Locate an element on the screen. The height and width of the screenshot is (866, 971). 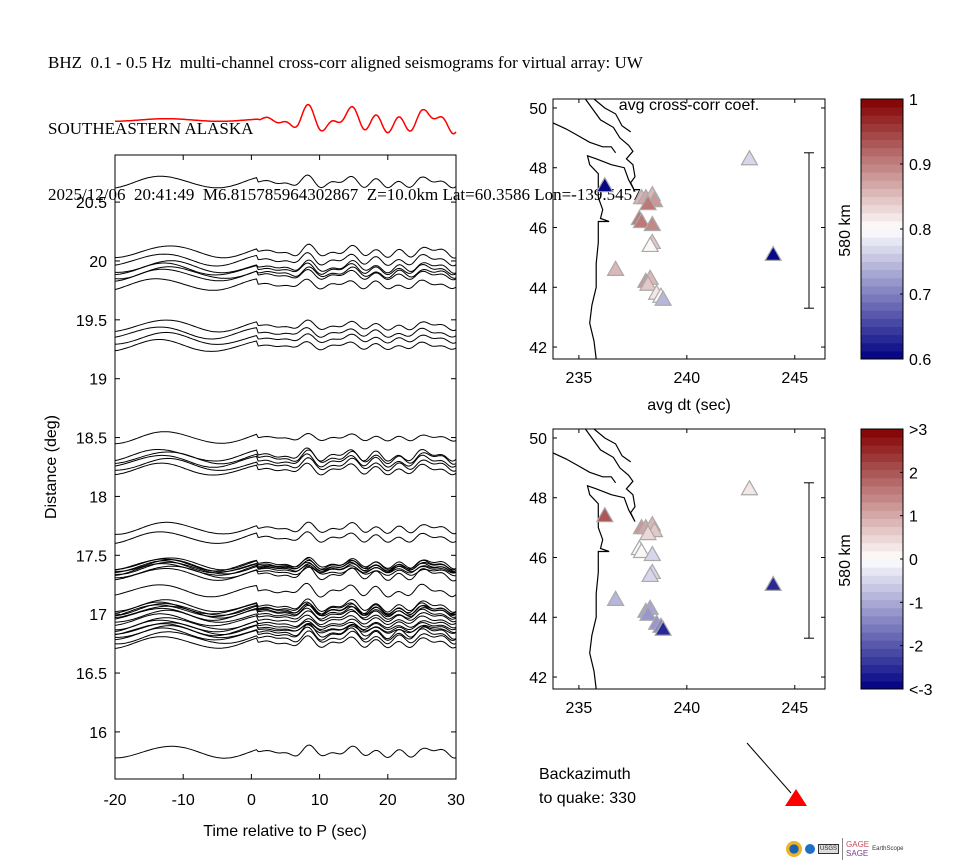
y-tick-label: 16 is located at coordinates (98, 733).